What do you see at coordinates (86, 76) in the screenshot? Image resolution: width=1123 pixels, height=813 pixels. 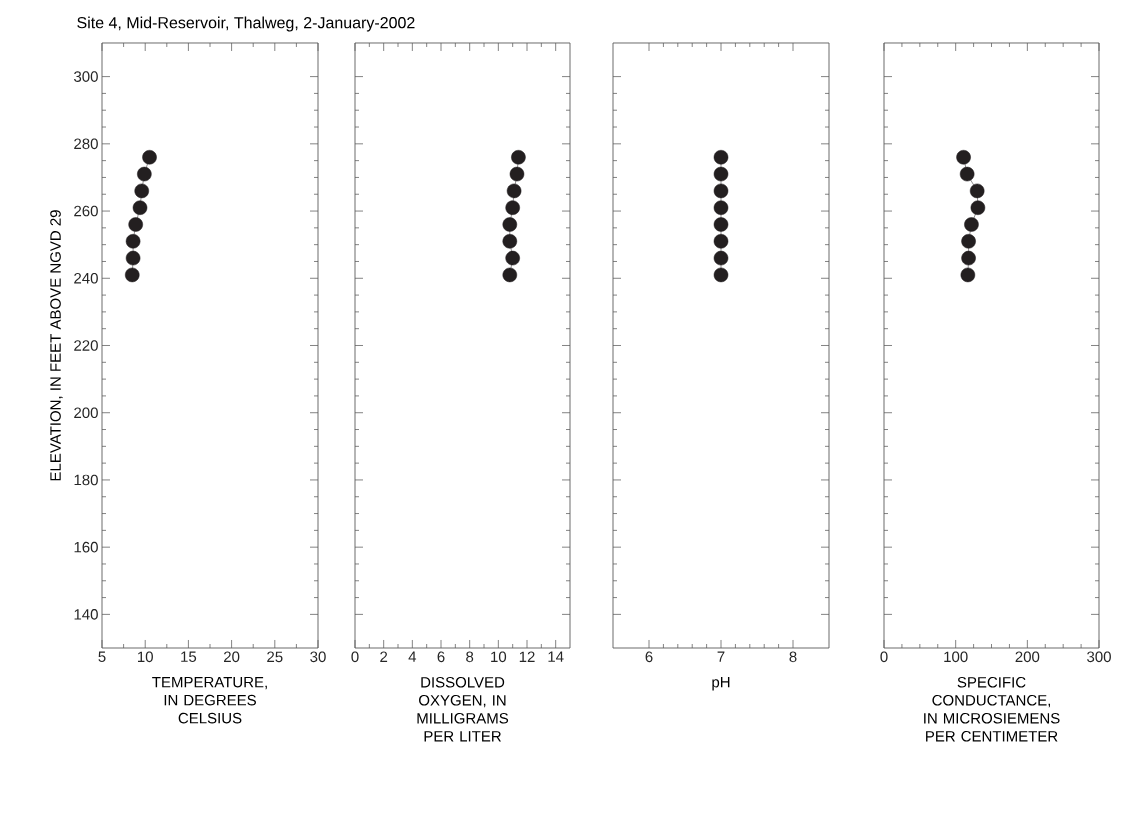 I see `y-tick-label: 300` at bounding box center [86, 76].